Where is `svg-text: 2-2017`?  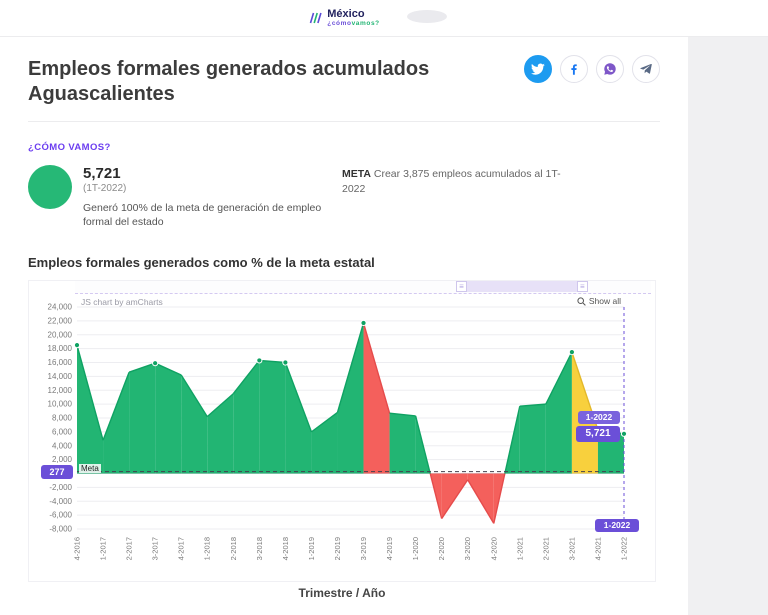 svg-text: 2-2017 is located at coordinates (129, 548).